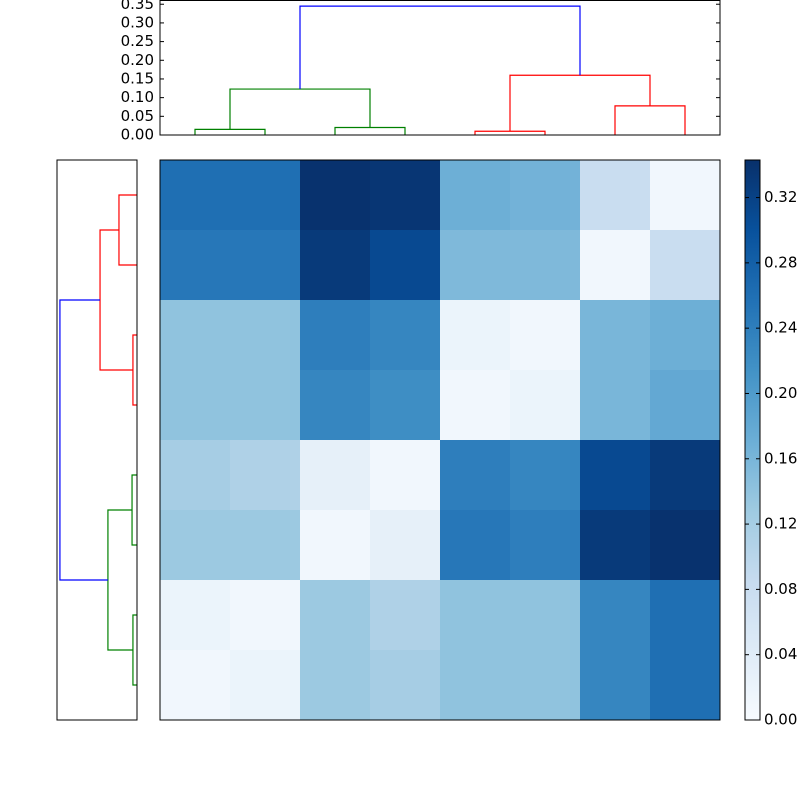 This screenshot has width=800, height=800. What do you see at coordinates (780, 262) in the screenshot?
I see `colorbar-tick-label: 0.28` at bounding box center [780, 262].